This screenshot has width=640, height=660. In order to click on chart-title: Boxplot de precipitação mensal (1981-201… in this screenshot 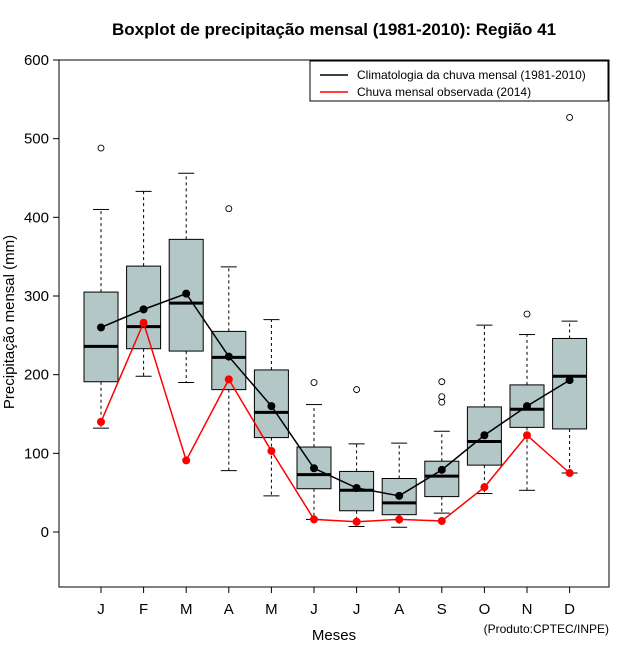, I will do `click(334, 29)`.